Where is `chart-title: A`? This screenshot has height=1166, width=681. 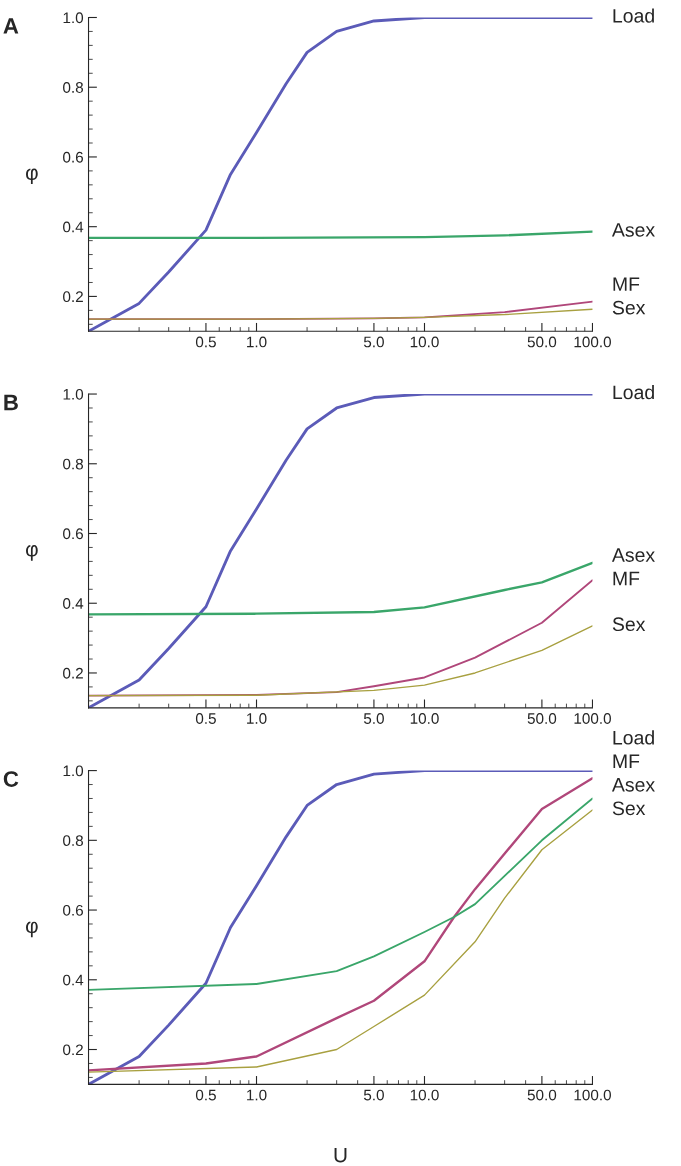 chart-title: A is located at coordinates (11, 26).